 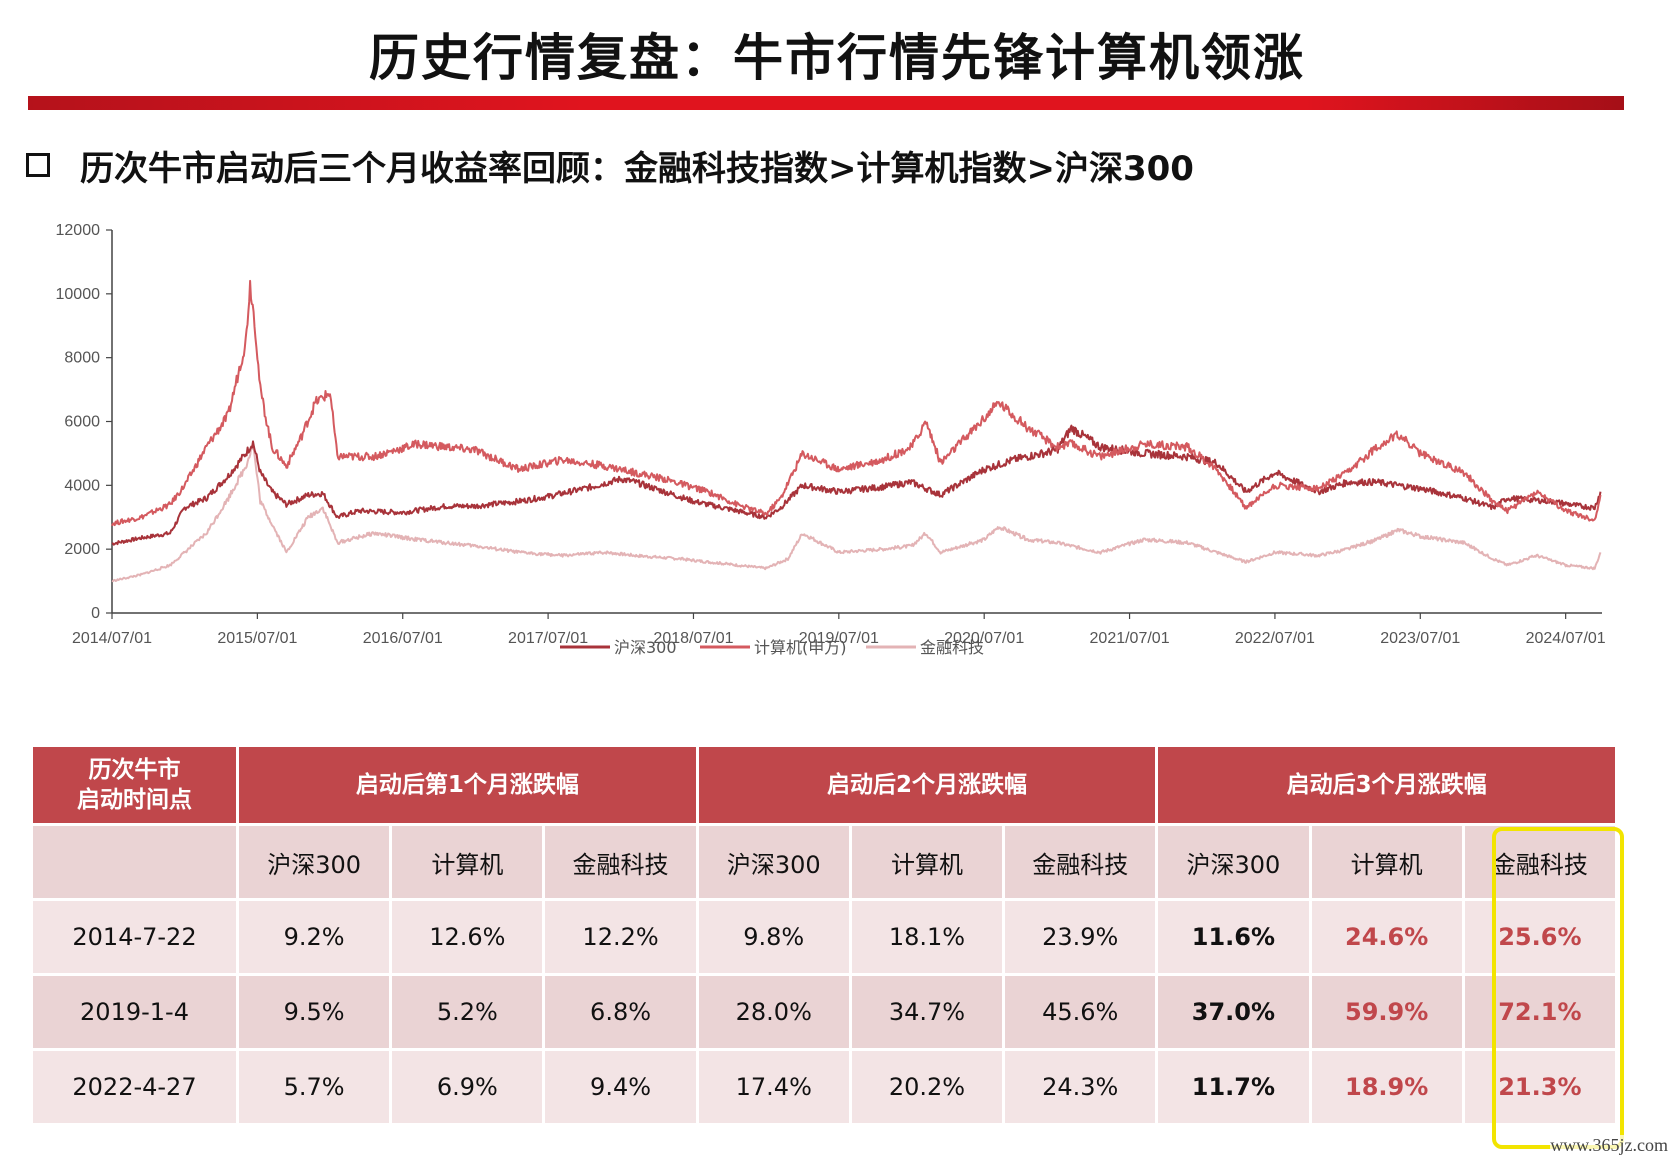 I want to click on table-cell: 9.5%, so click(x=314, y=1012).